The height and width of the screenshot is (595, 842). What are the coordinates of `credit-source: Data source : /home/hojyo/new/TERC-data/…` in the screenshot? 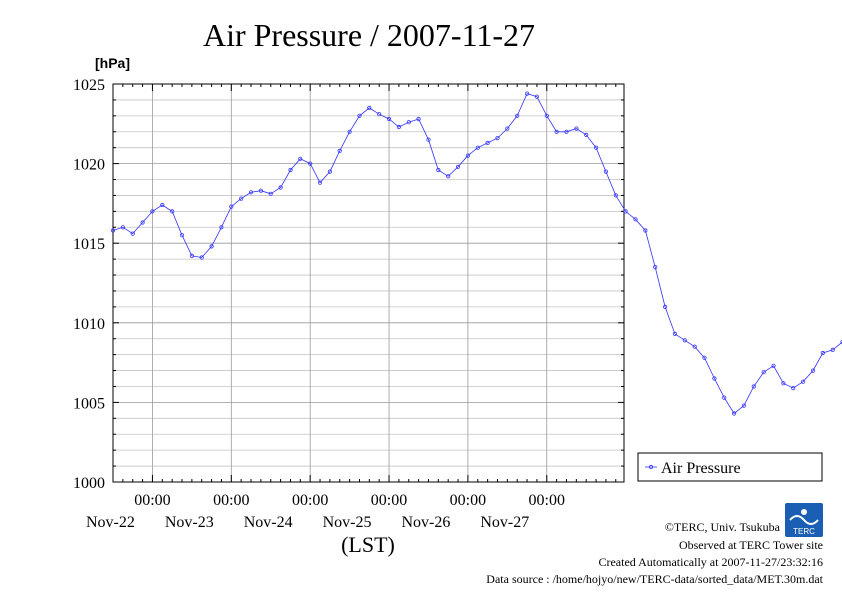 It's located at (654, 579).